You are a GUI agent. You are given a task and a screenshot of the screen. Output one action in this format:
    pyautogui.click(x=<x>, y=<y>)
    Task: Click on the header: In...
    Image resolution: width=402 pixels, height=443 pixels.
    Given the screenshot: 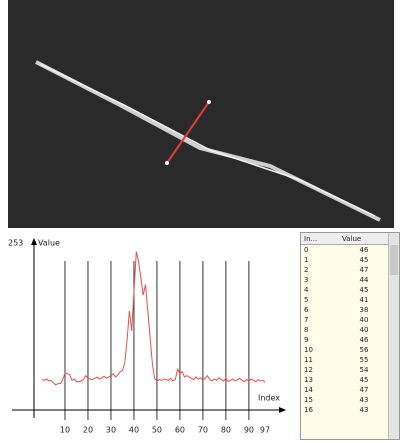 What is the action you would take?
    pyautogui.click(x=320, y=239)
    